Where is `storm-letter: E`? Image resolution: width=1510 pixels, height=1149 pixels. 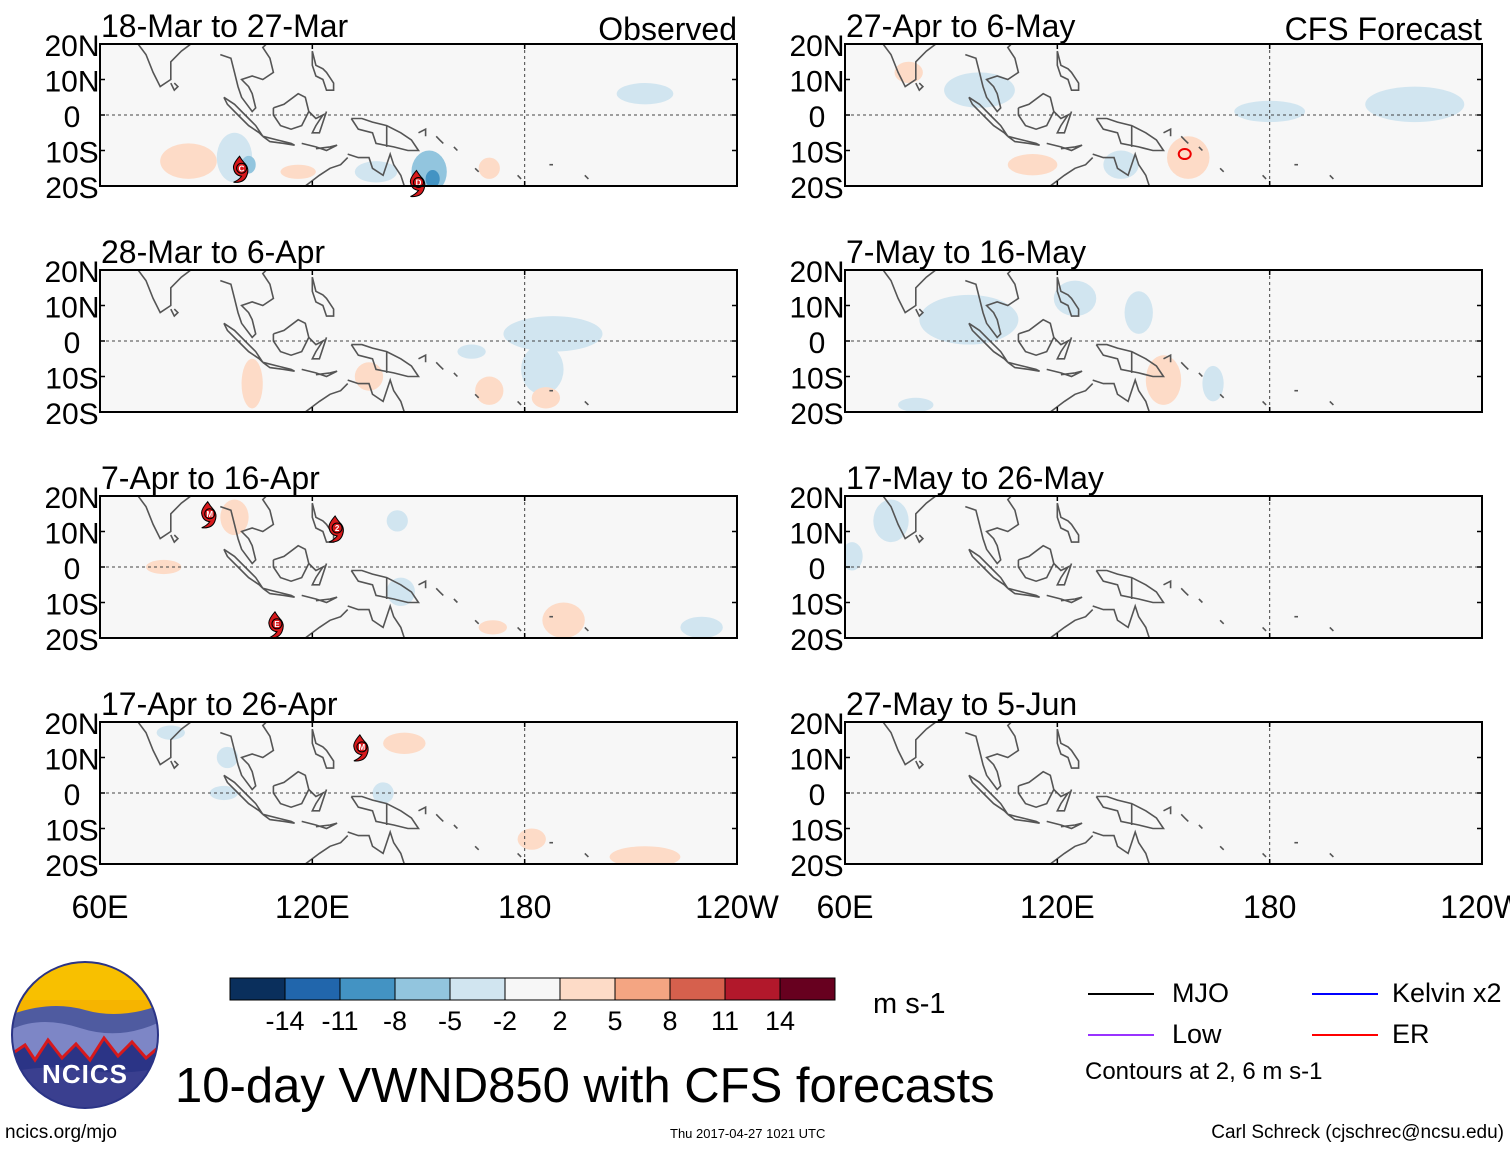 storm-letter: E is located at coordinates (277, 624).